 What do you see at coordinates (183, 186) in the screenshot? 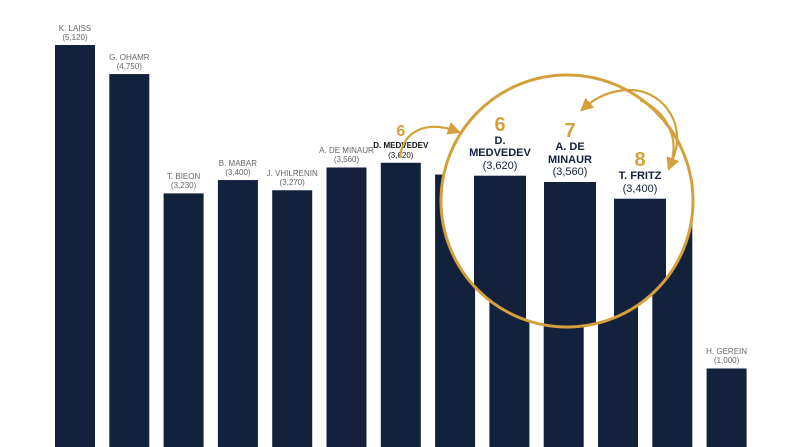
I see `value-label: (3,230)` at bounding box center [183, 186].